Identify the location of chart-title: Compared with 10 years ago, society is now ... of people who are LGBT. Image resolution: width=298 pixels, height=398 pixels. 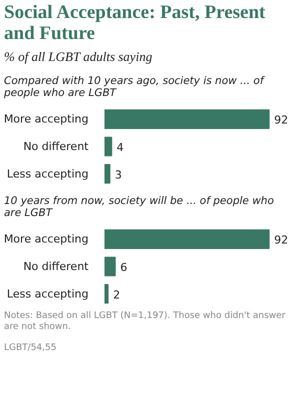
(135, 86).